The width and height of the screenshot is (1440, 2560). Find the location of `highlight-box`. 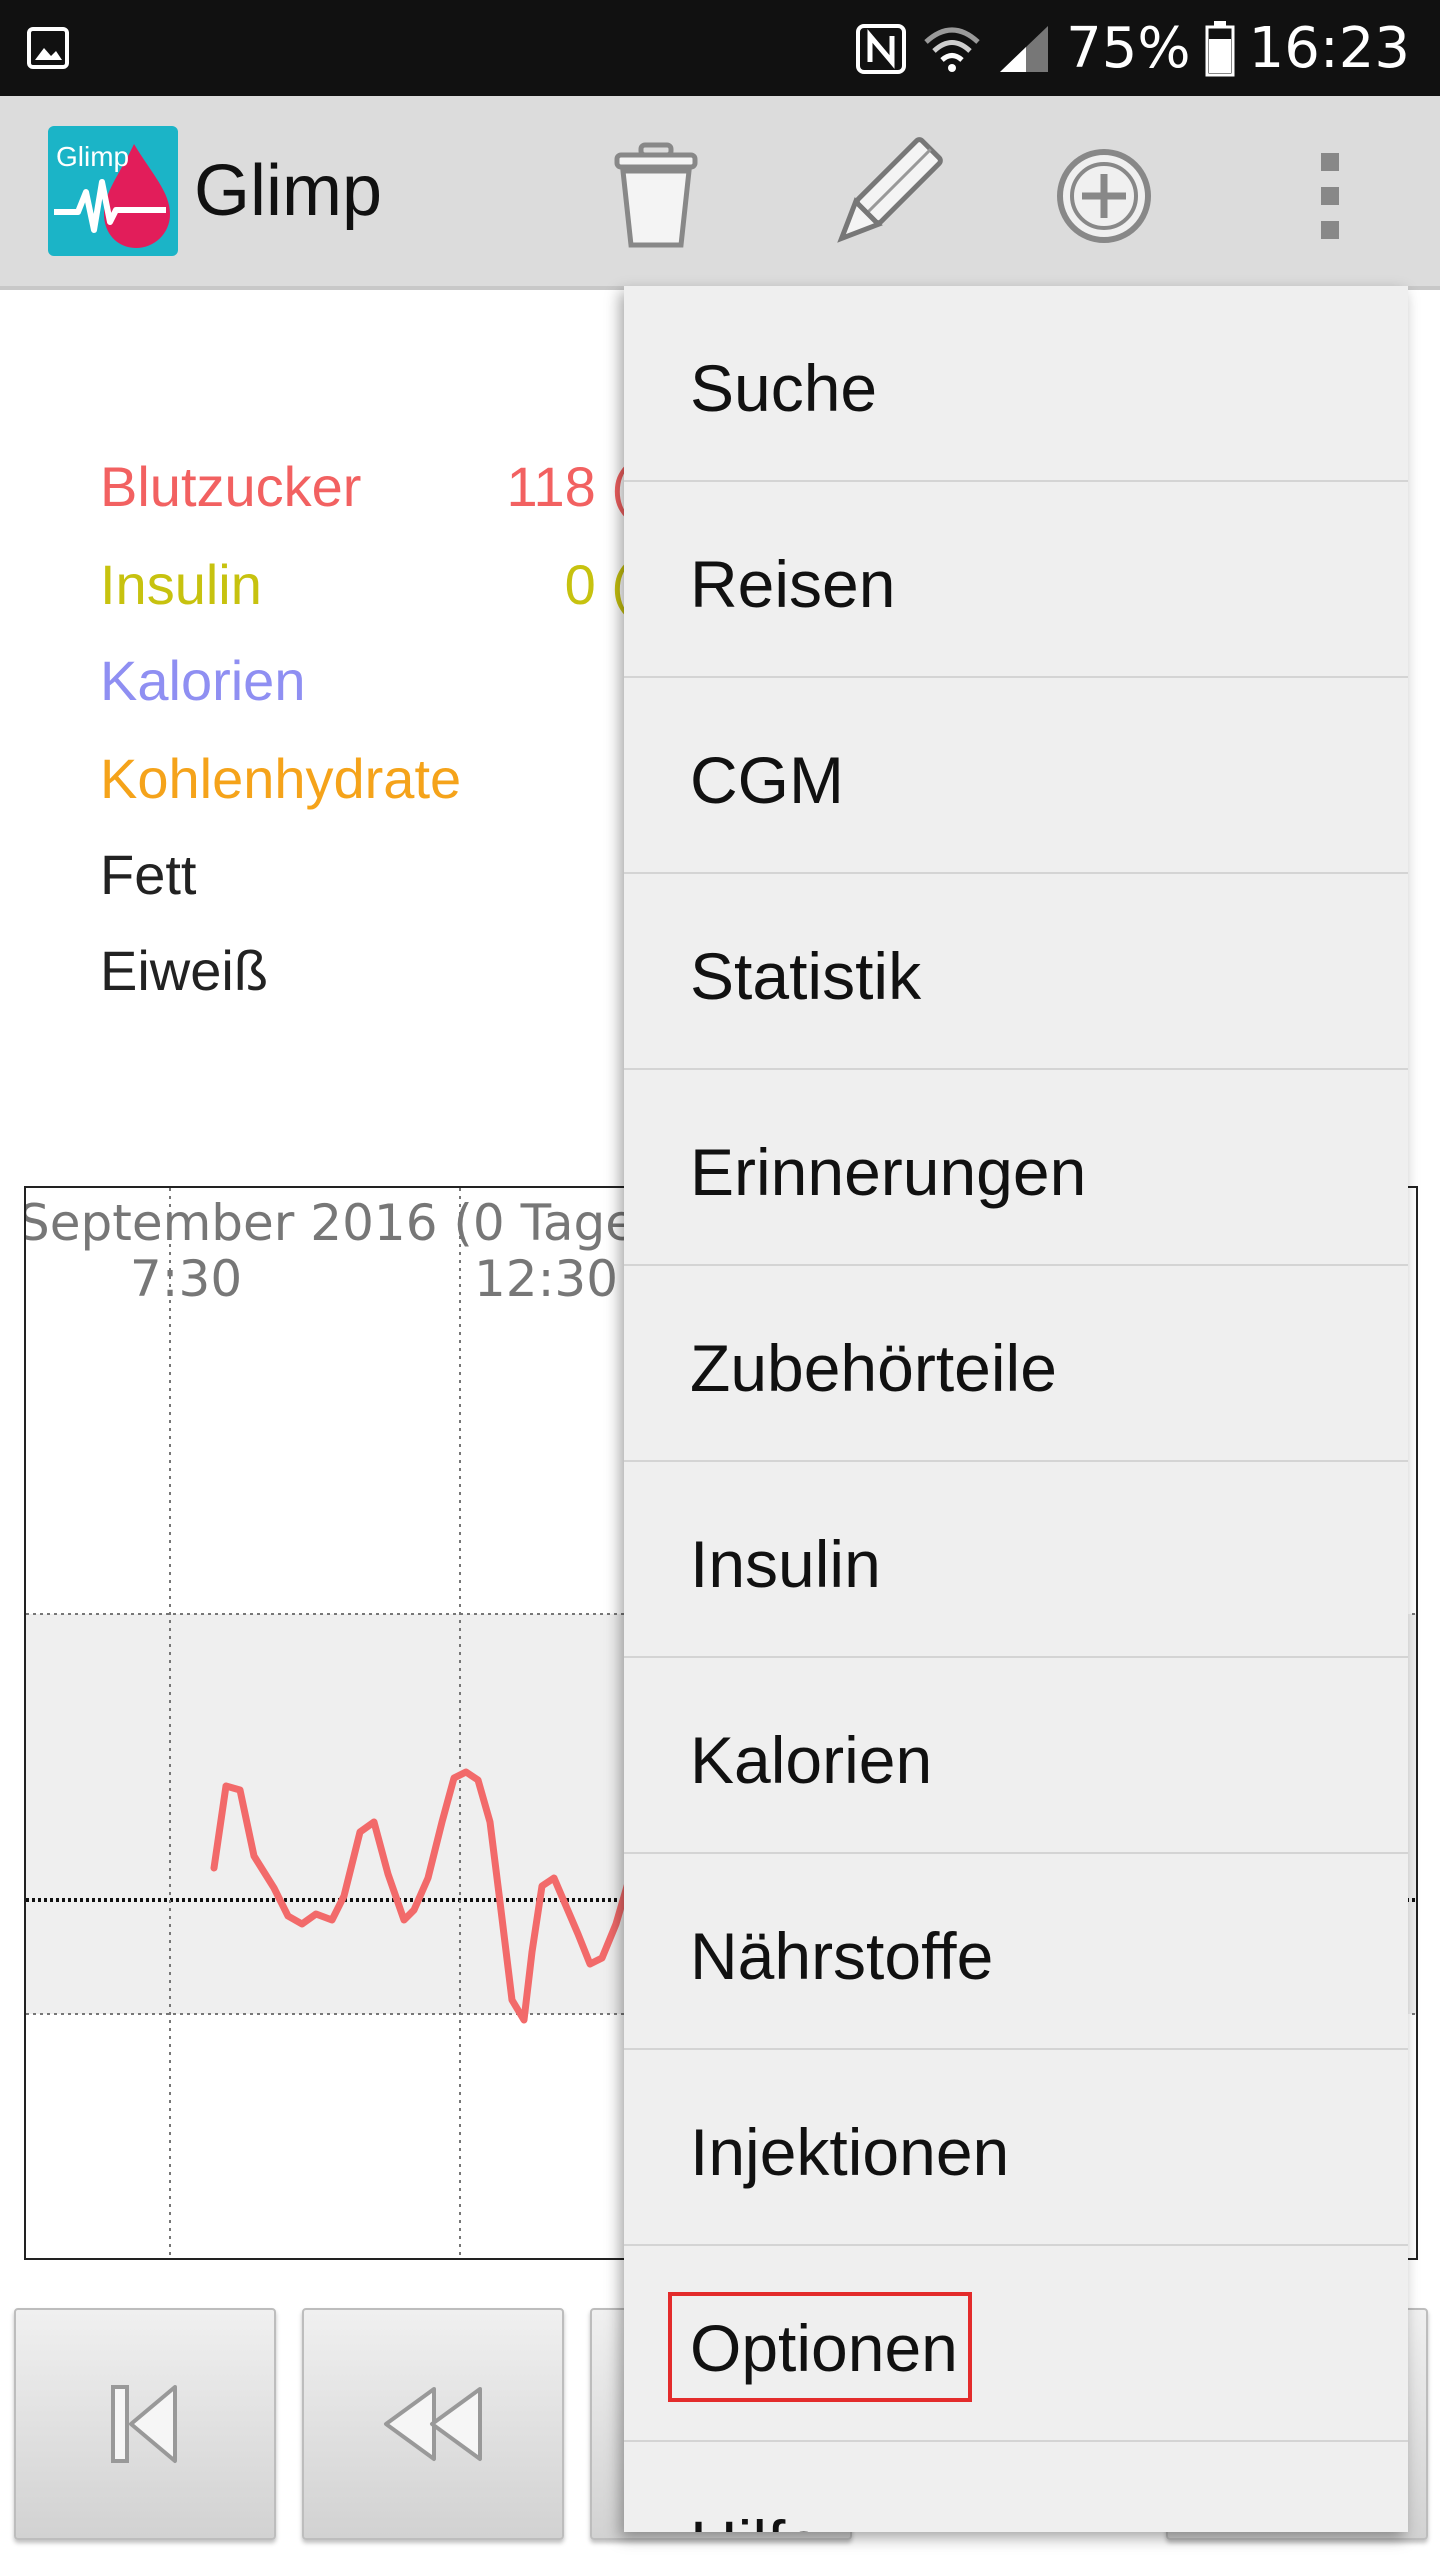

highlight-box is located at coordinates (820, 2347).